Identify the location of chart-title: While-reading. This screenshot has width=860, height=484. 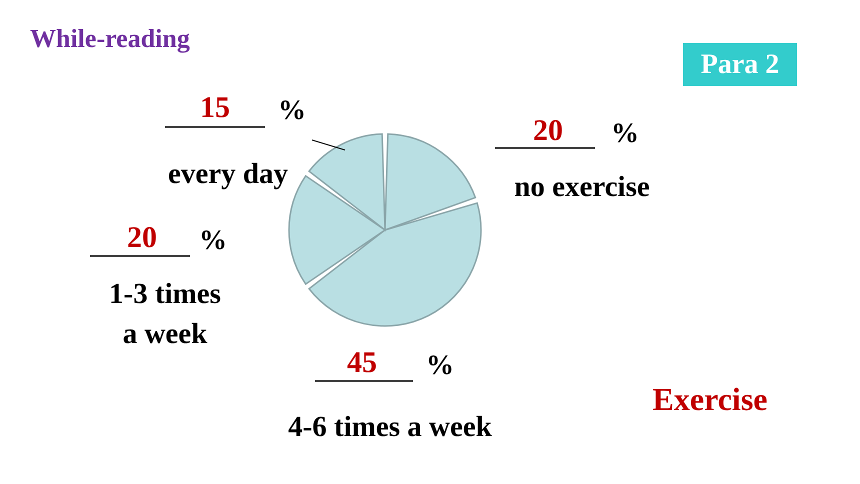
(110, 38).